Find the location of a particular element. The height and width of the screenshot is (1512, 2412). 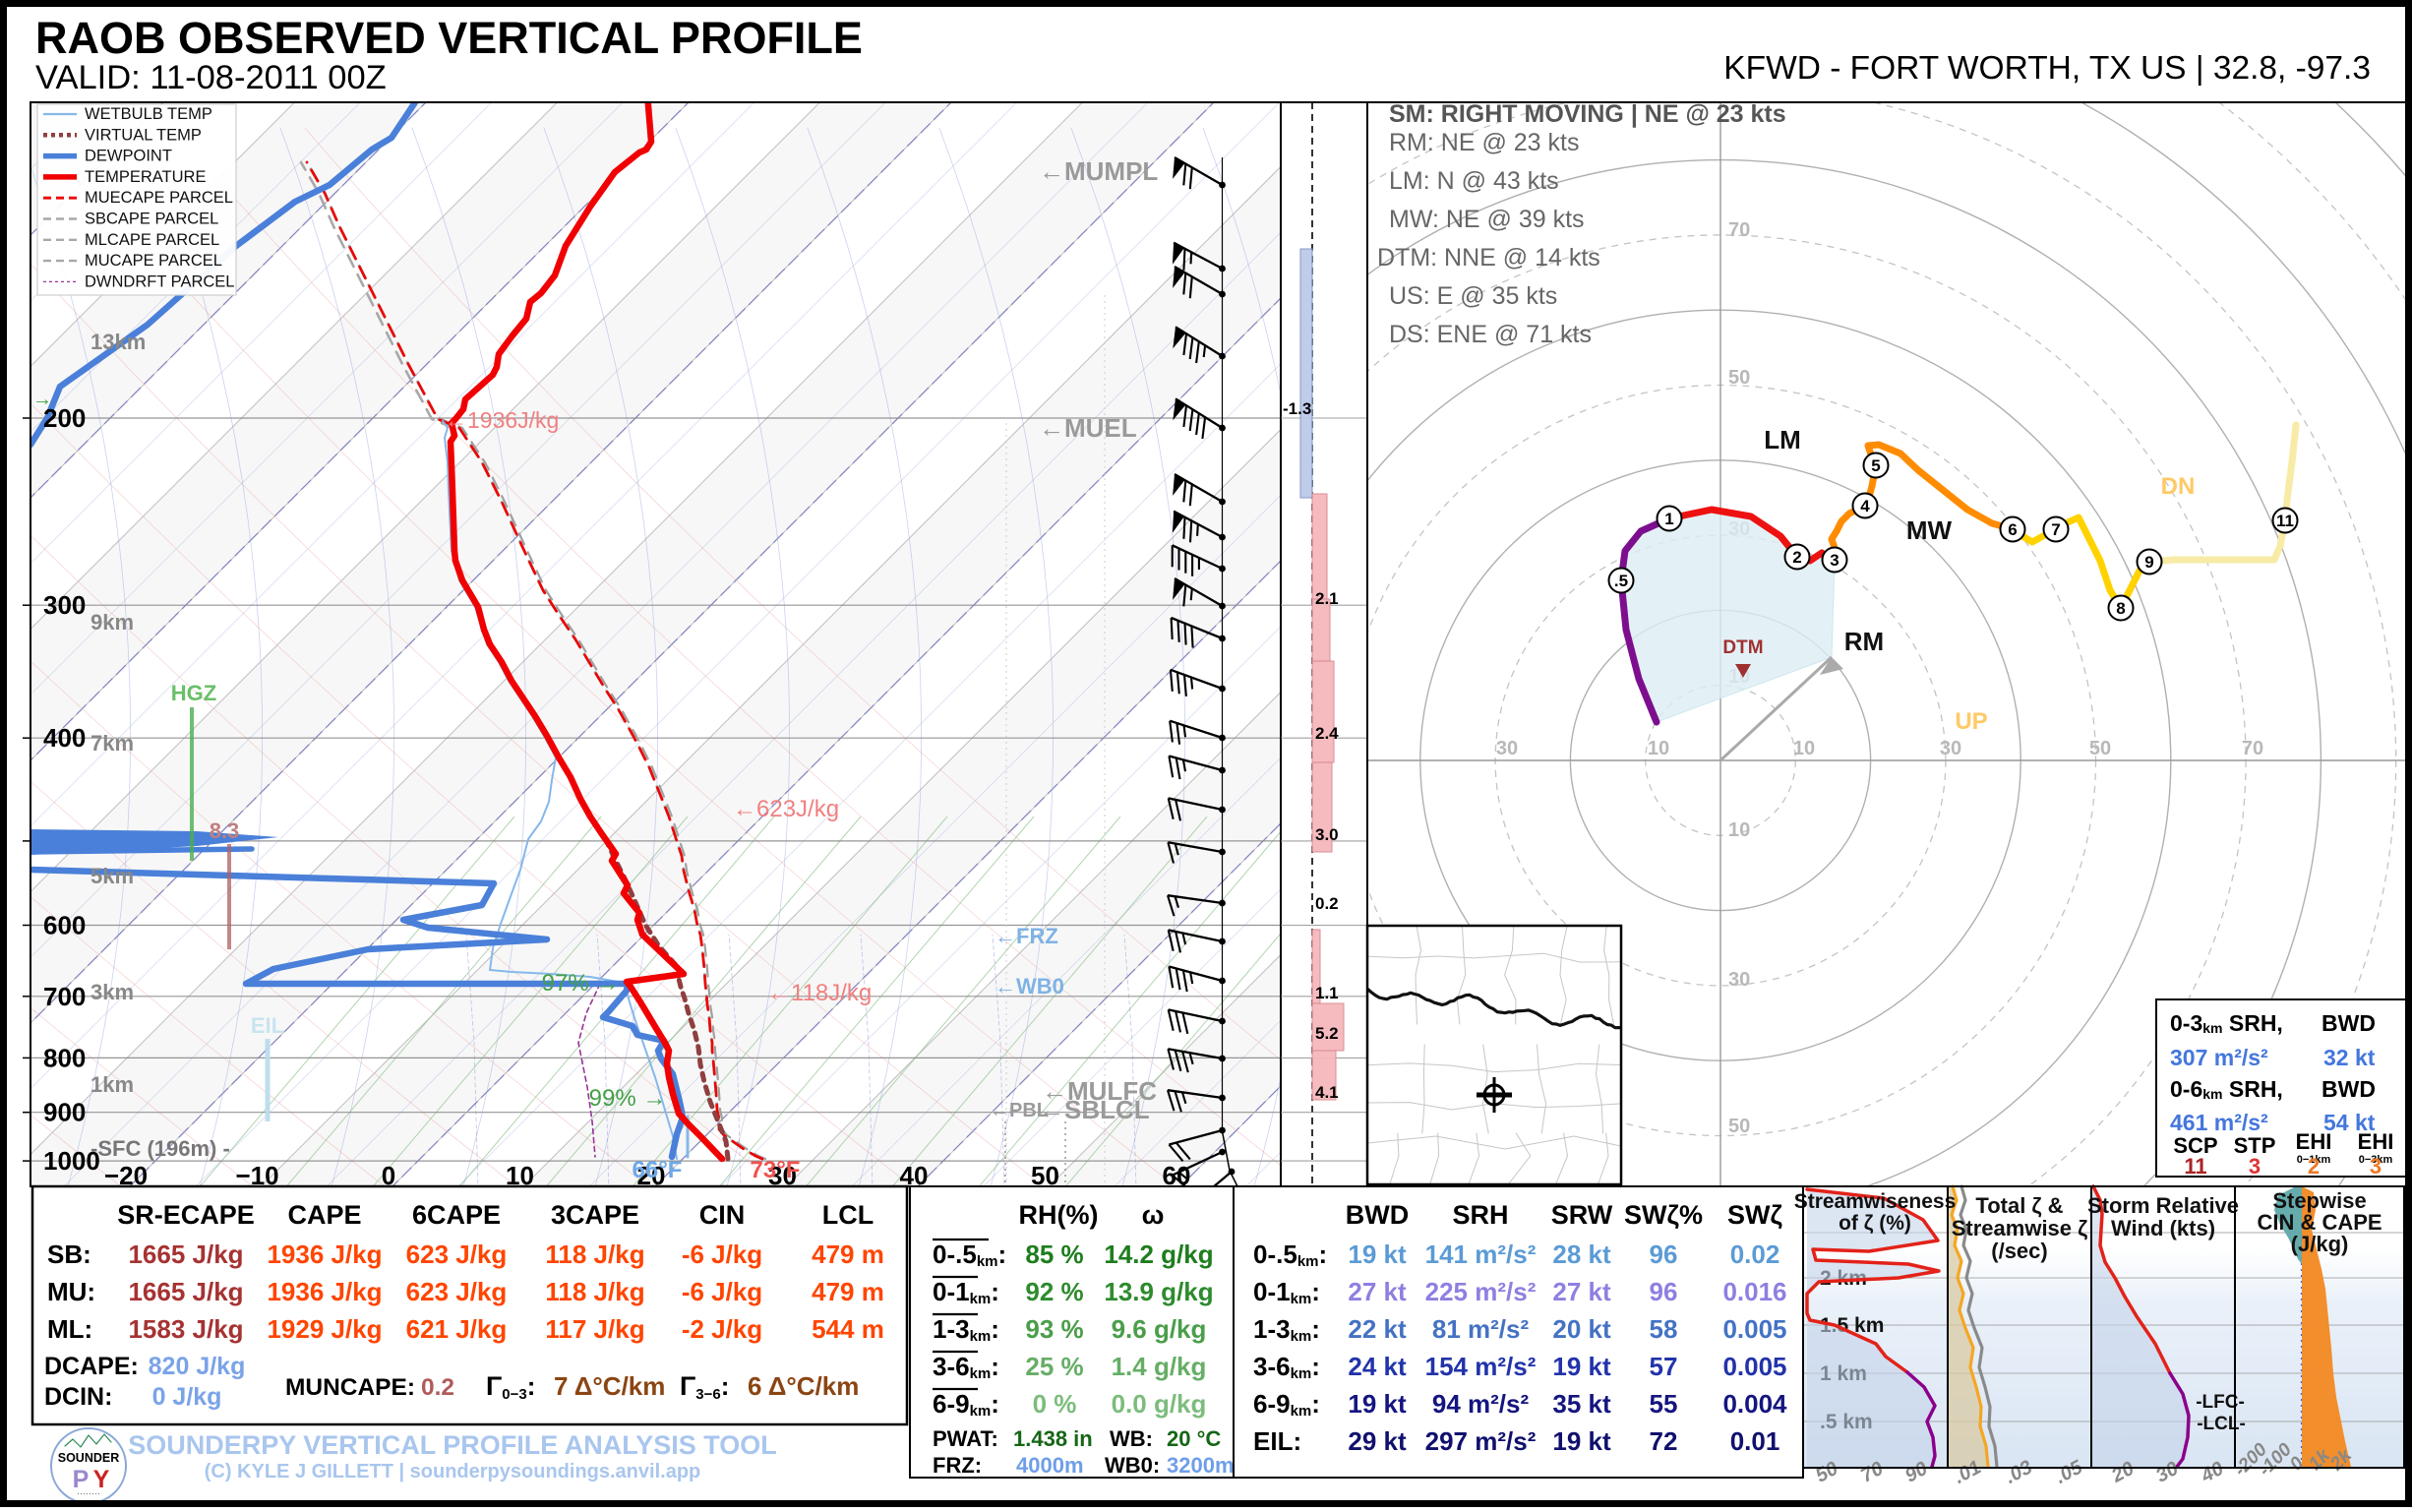

svg-text: SCP is located at coordinates (2195, 1146).